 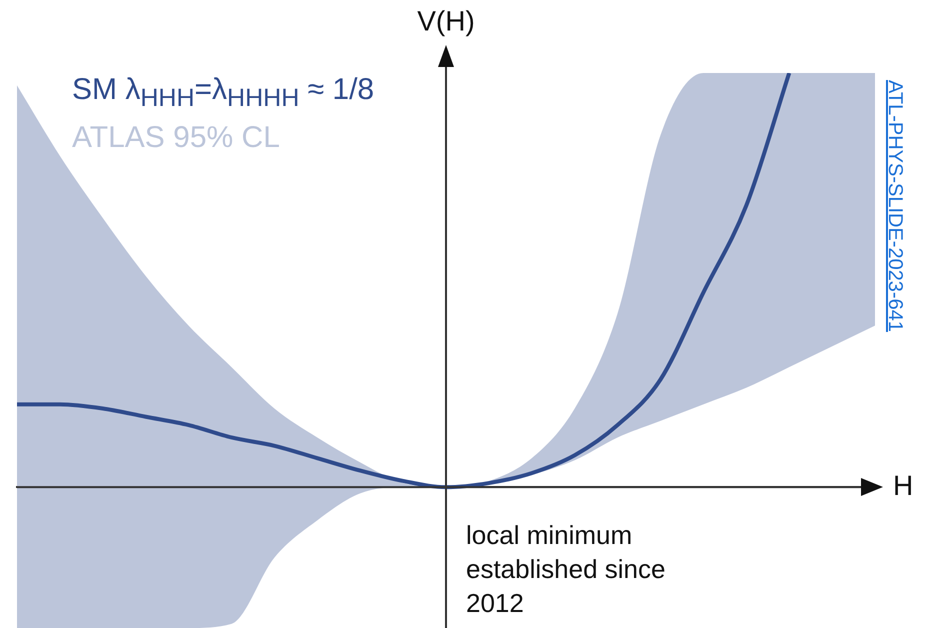 I want to click on text: SM λ$_{HHH}$=λ$_{HHHH}$ ≈ 1/8, so click(x=223, y=93).